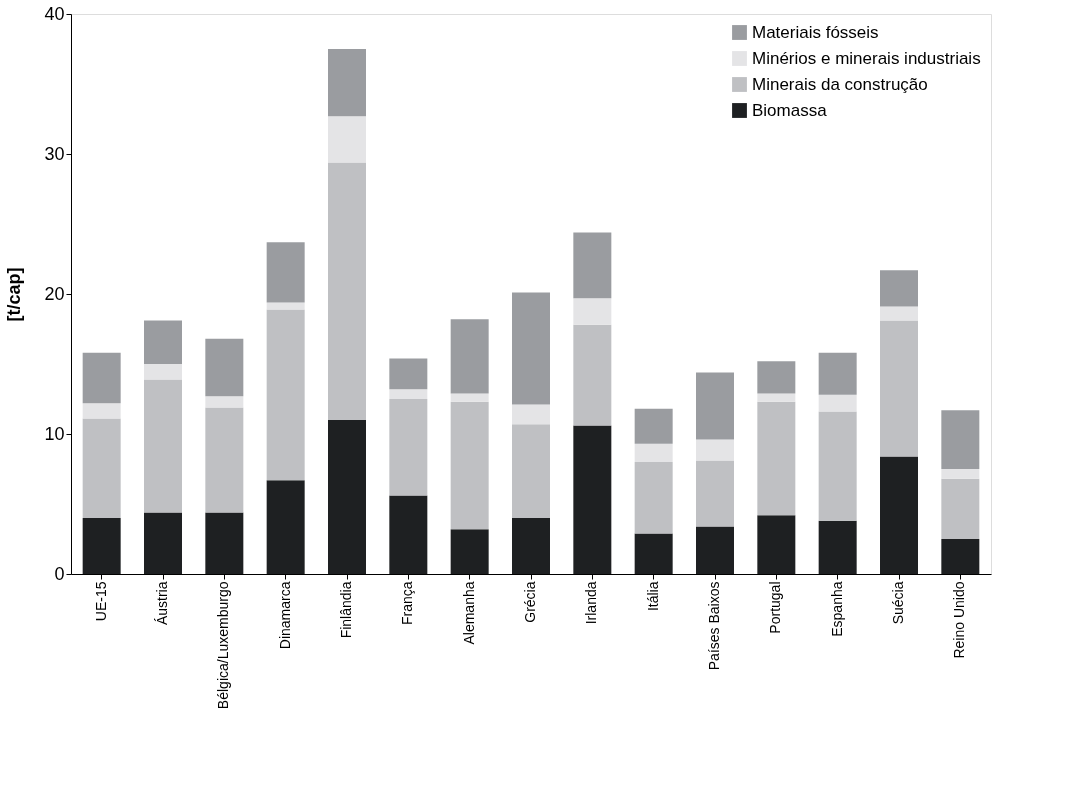  What do you see at coordinates (652, 596) in the screenshot?
I see `x-tick-label: Itália` at bounding box center [652, 596].